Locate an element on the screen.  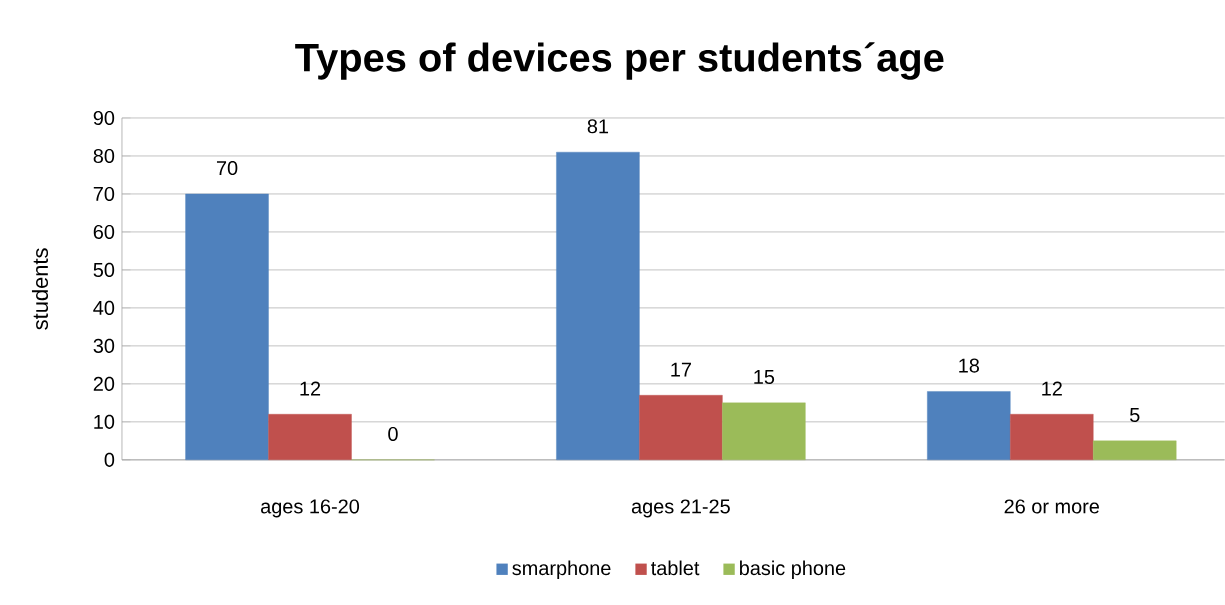
chart-title: Types of devices per students´age is located at coordinates (619, 61).